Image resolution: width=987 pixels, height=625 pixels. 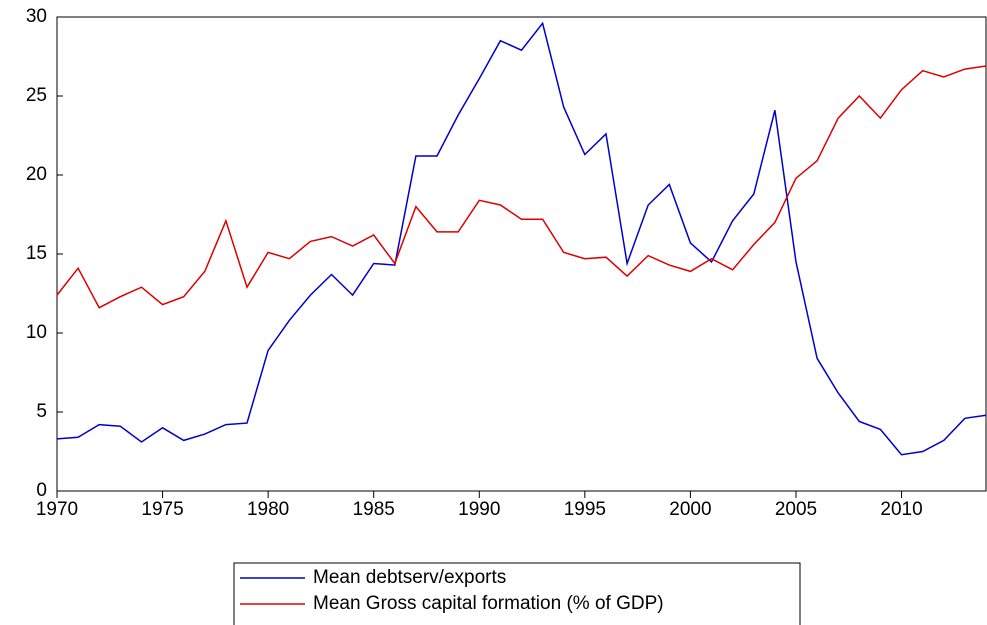 What do you see at coordinates (690, 509) in the screenshot?
I see `x-tick-label: 2000` at bounding box center [690, 509].